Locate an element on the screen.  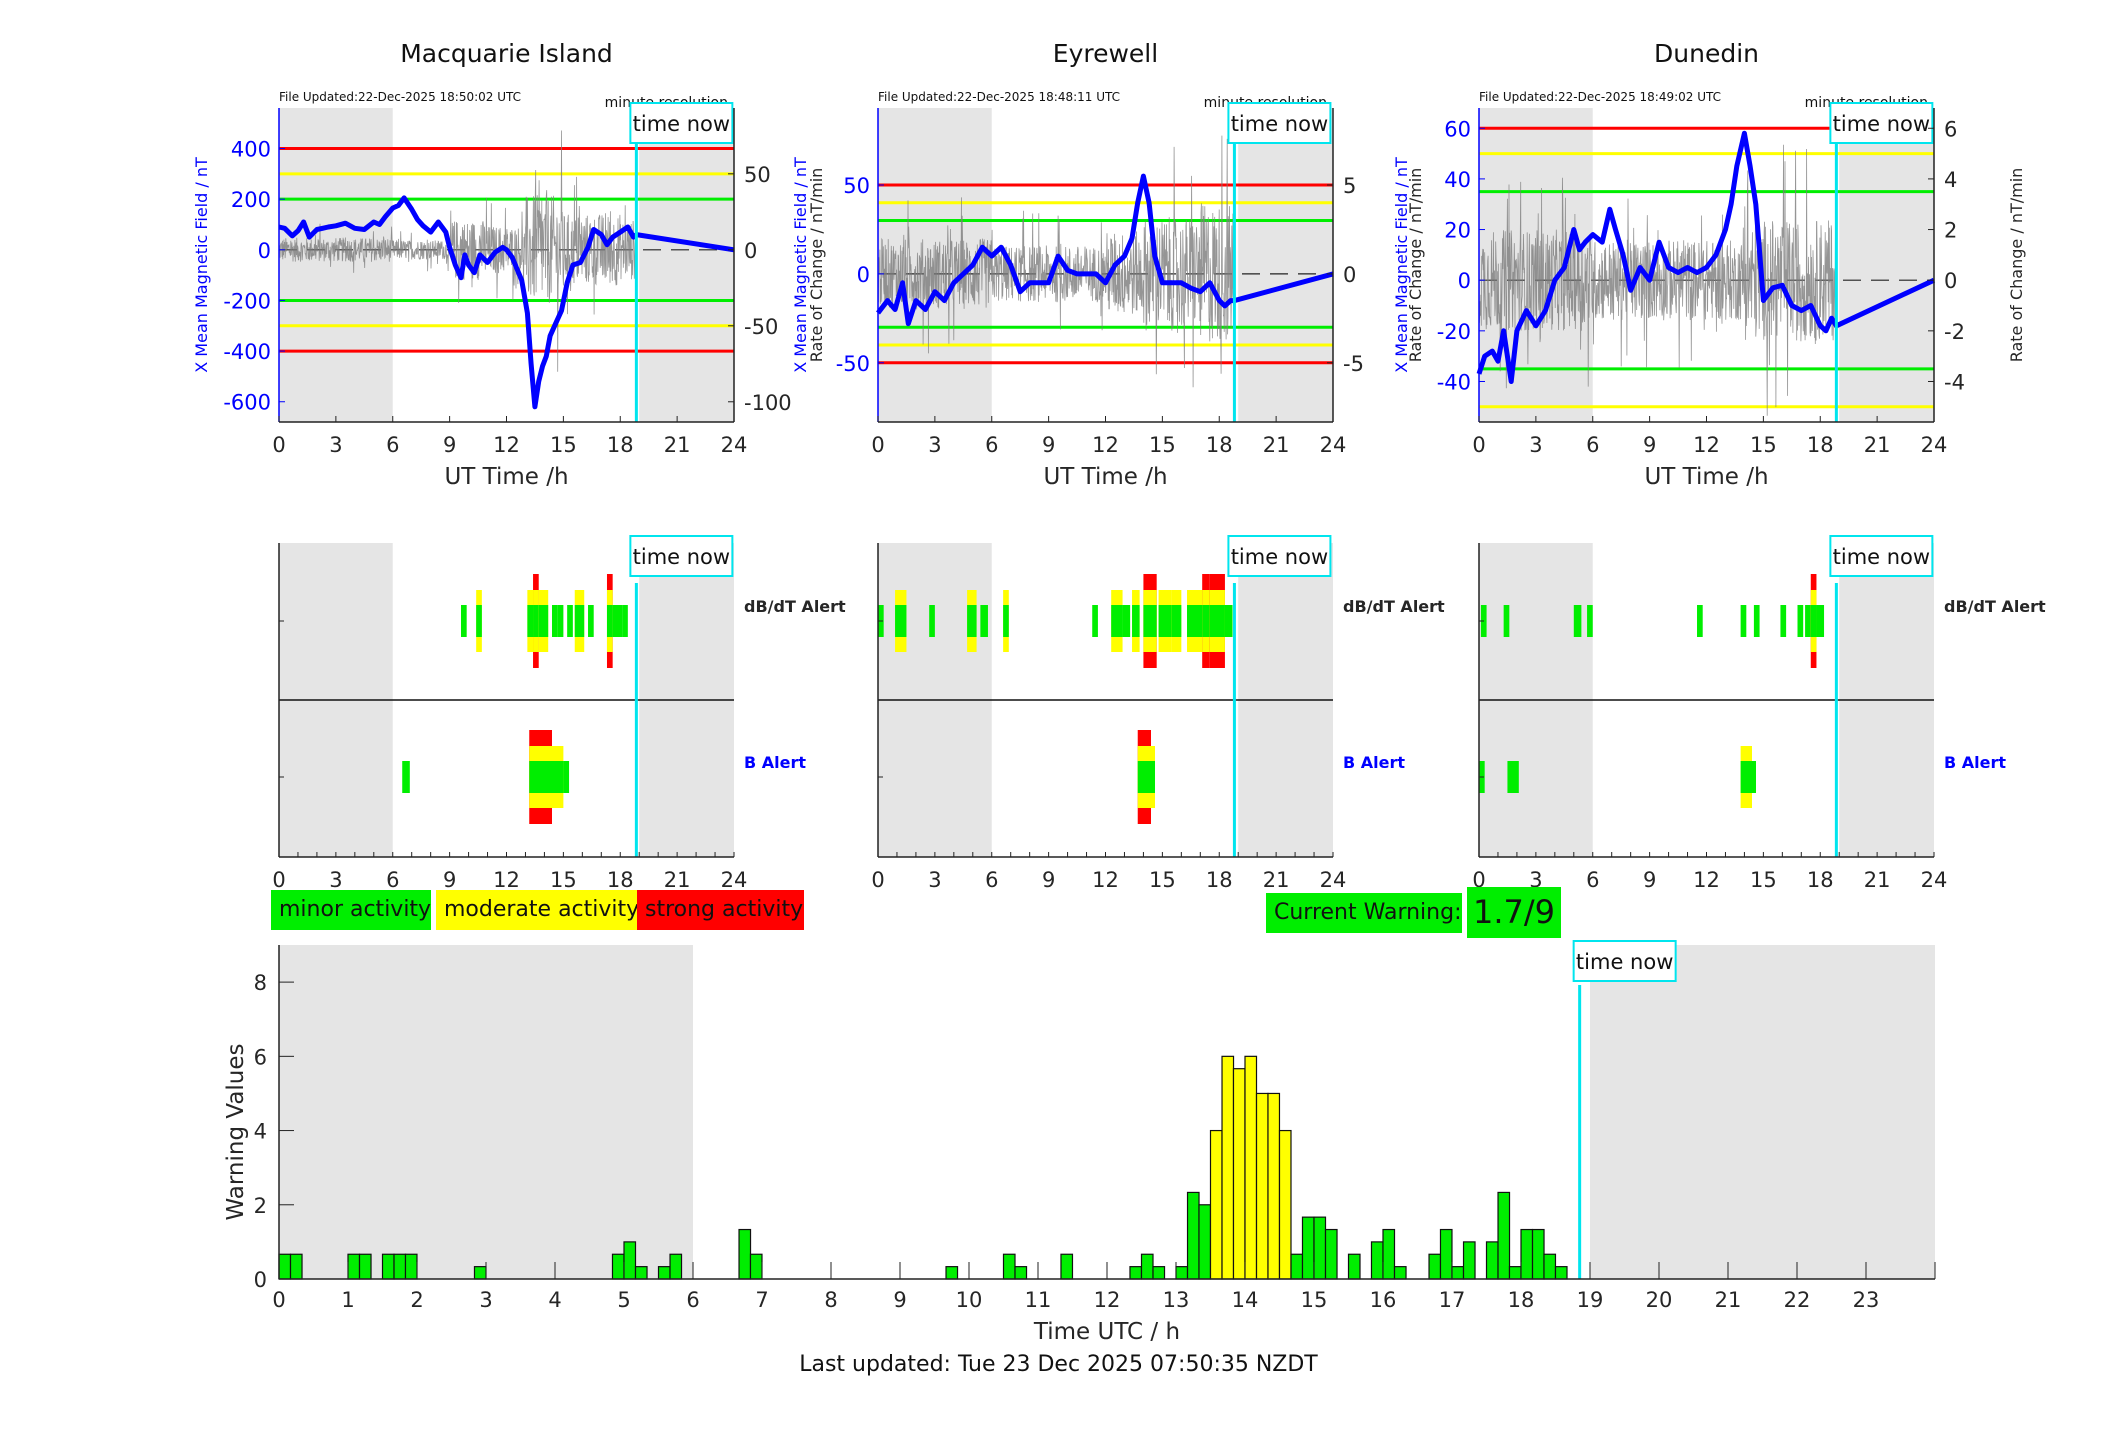
y-left-tick-label: -200 is located at coordinates (247, 301).